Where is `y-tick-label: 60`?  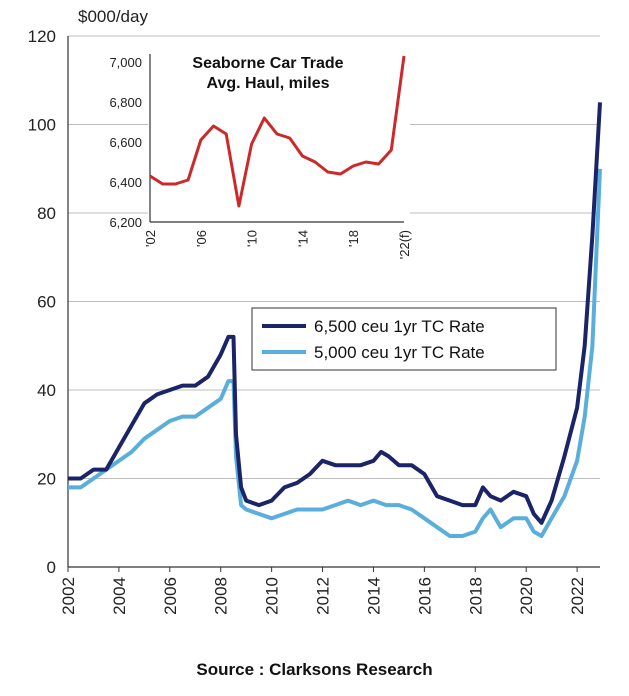
y-tick-label: 60 is located at coordinates (46, 302).